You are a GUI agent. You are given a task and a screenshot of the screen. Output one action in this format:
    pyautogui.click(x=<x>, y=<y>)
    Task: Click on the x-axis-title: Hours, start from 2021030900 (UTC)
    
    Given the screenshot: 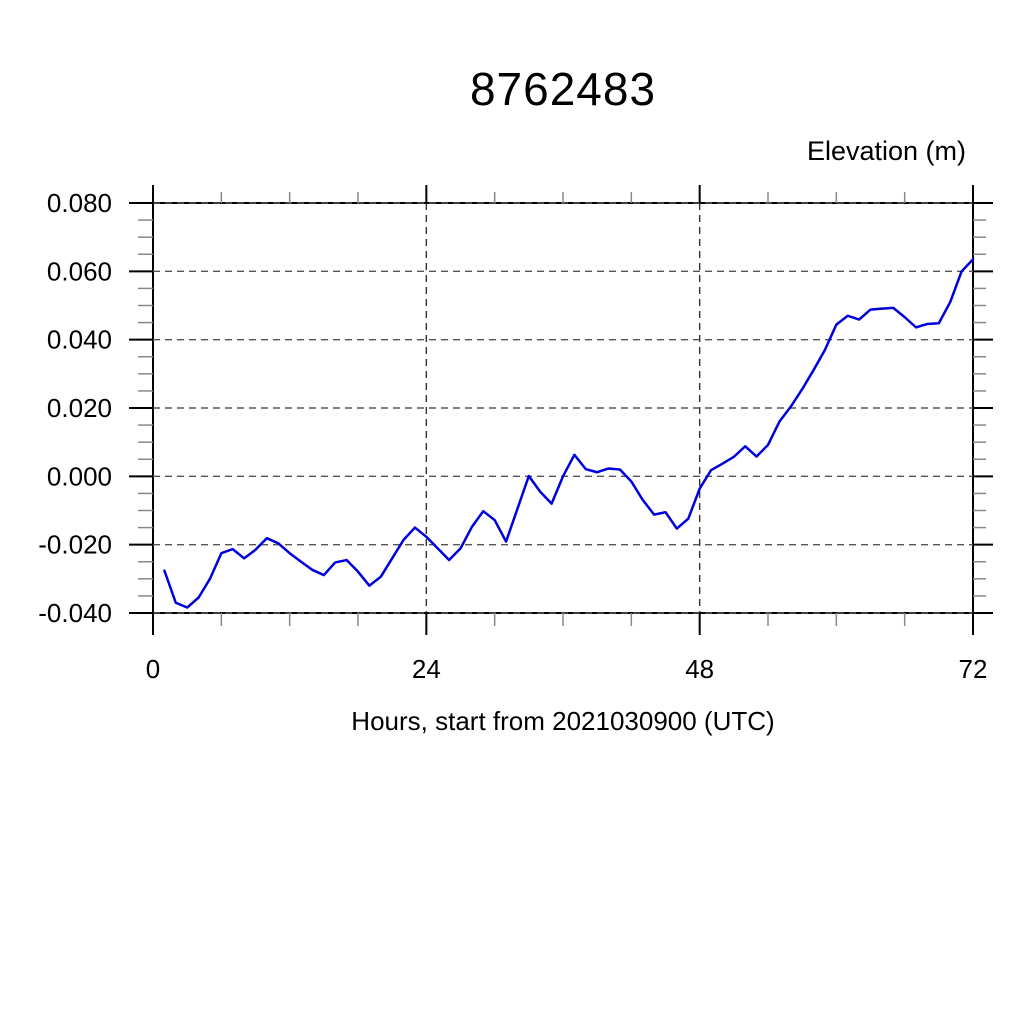 What is the action you would take?
    pyautogui.click(x=563, y=721)
    